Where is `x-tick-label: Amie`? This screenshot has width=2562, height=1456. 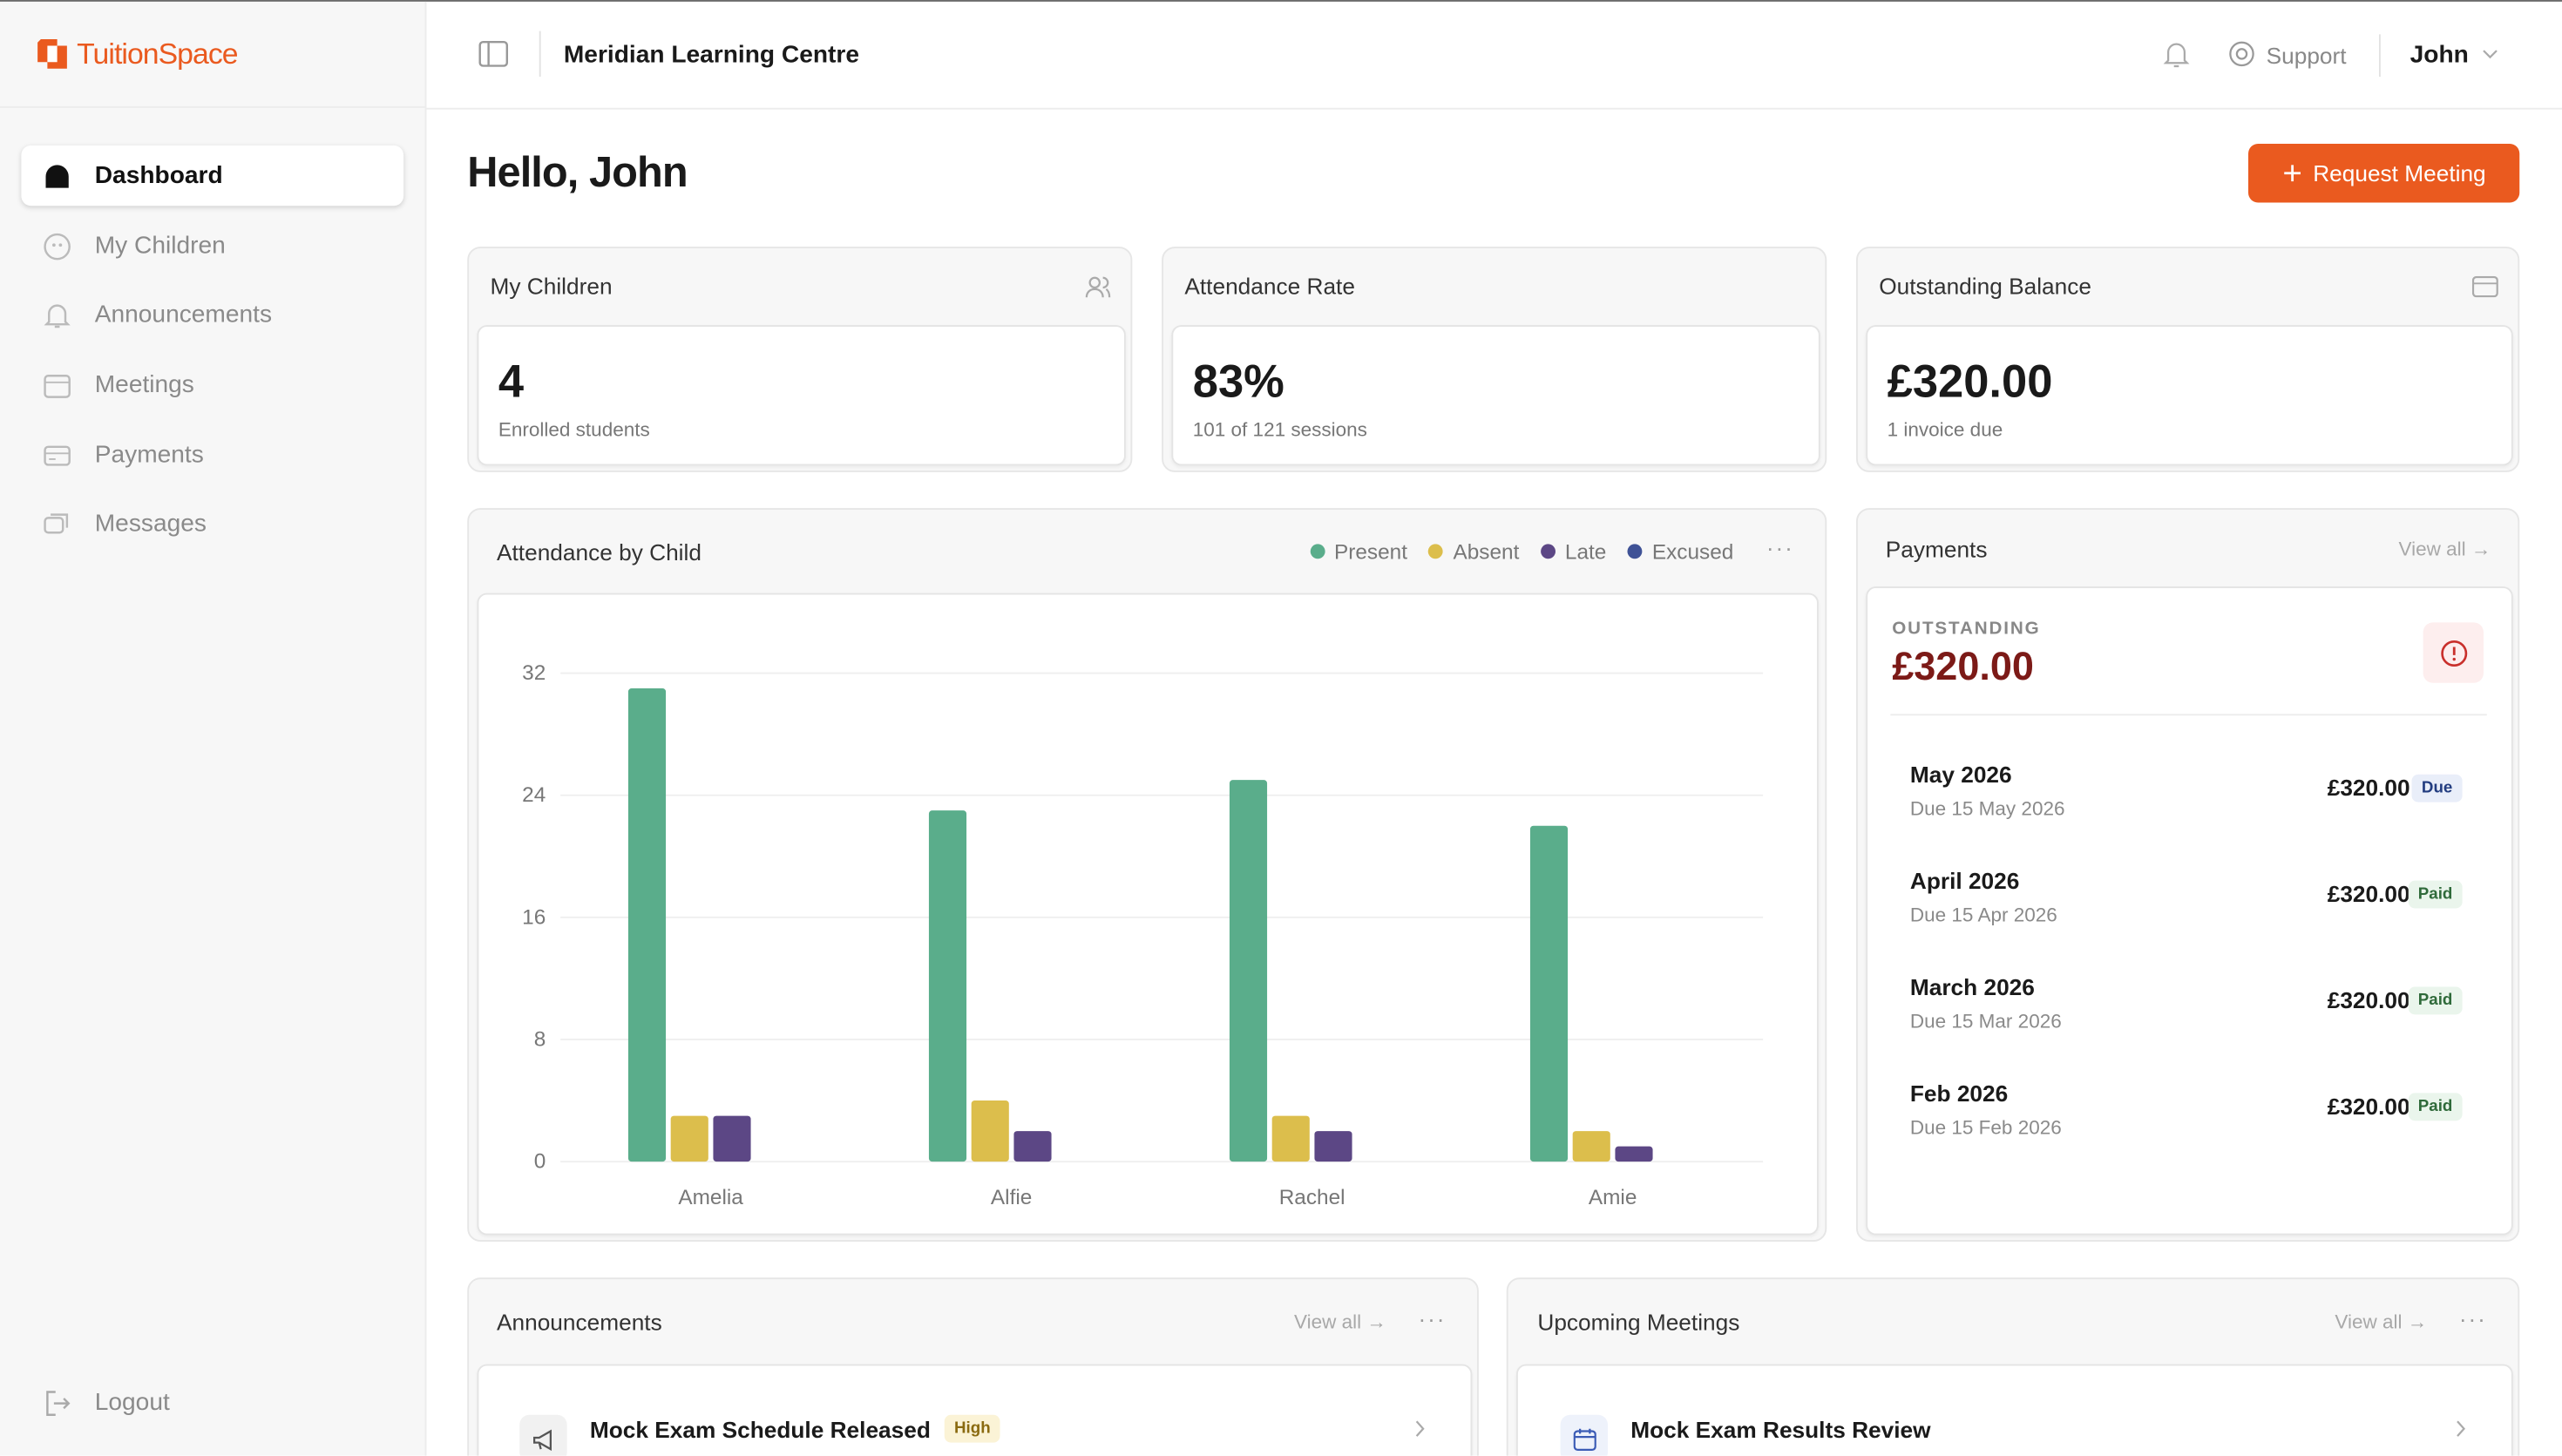 x-tick-label: Amie is located at coordinates (1613, 1197).